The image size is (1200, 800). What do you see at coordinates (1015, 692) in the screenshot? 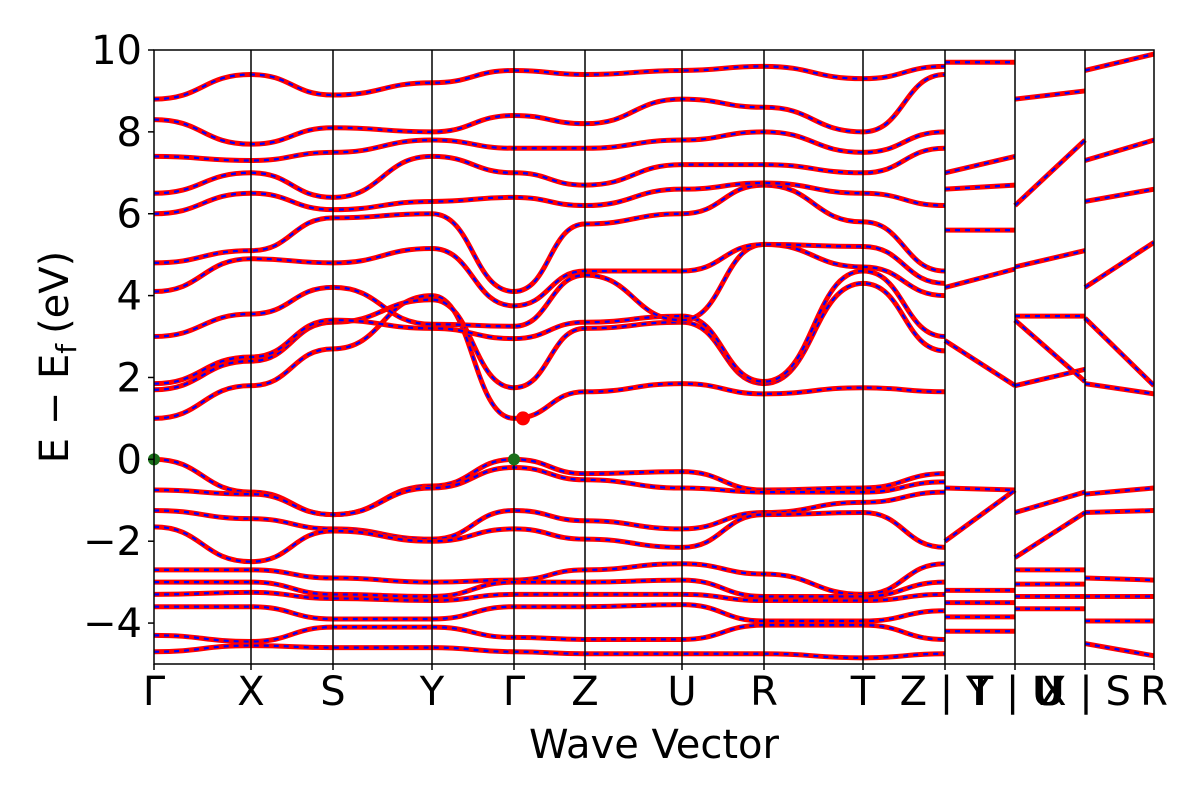
I see `x-tick-label: T | U` at bounding box center [1015, 692].